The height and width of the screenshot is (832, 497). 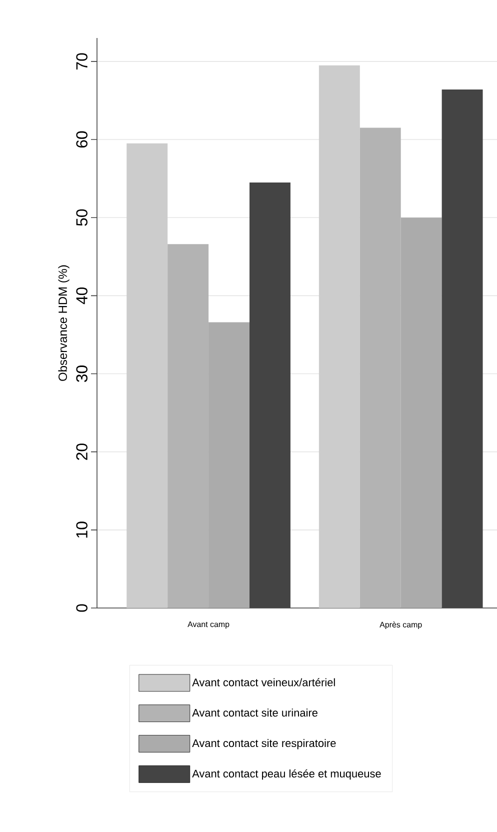 What do you see at coordinates (82, 530) in the screenshot?
I see `y-tick-label: 10` at bounding box center [82, 530].